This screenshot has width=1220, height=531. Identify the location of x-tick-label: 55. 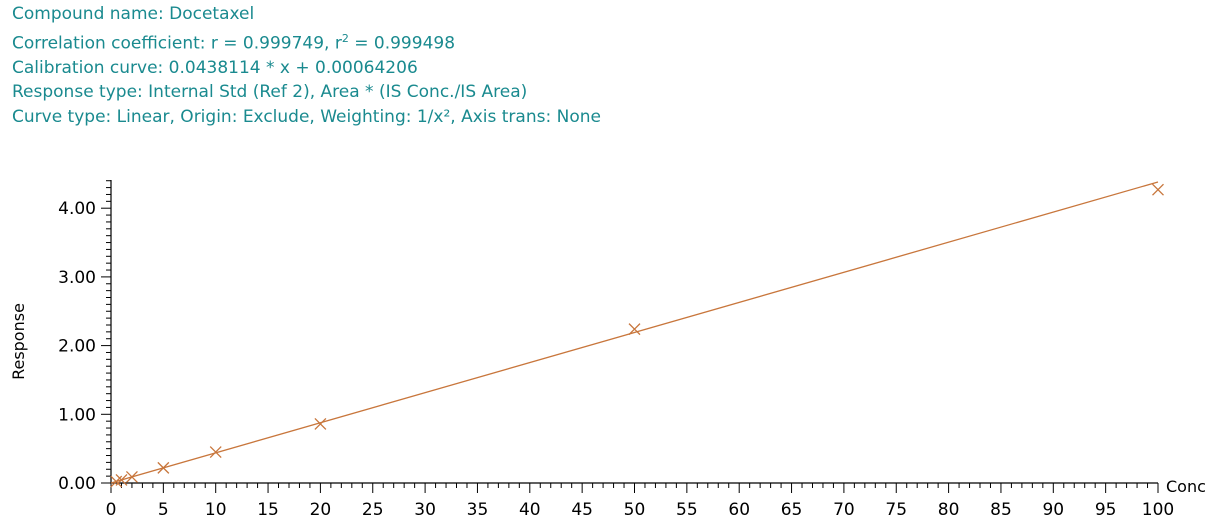
(687, 510).